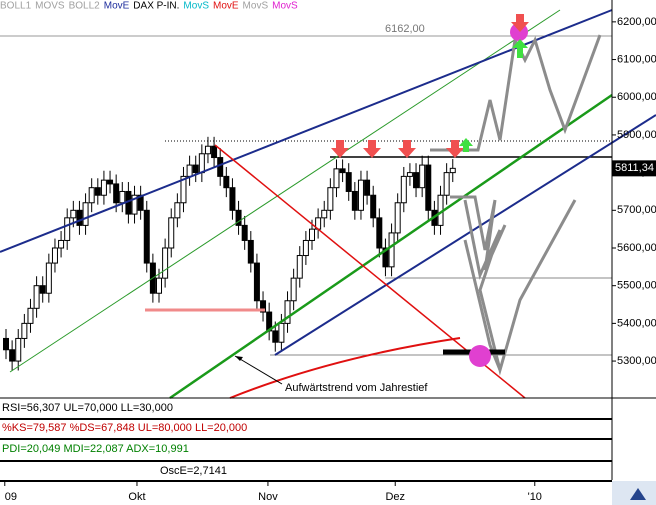  I want to click on annotation-arrow, so click(258, 370).